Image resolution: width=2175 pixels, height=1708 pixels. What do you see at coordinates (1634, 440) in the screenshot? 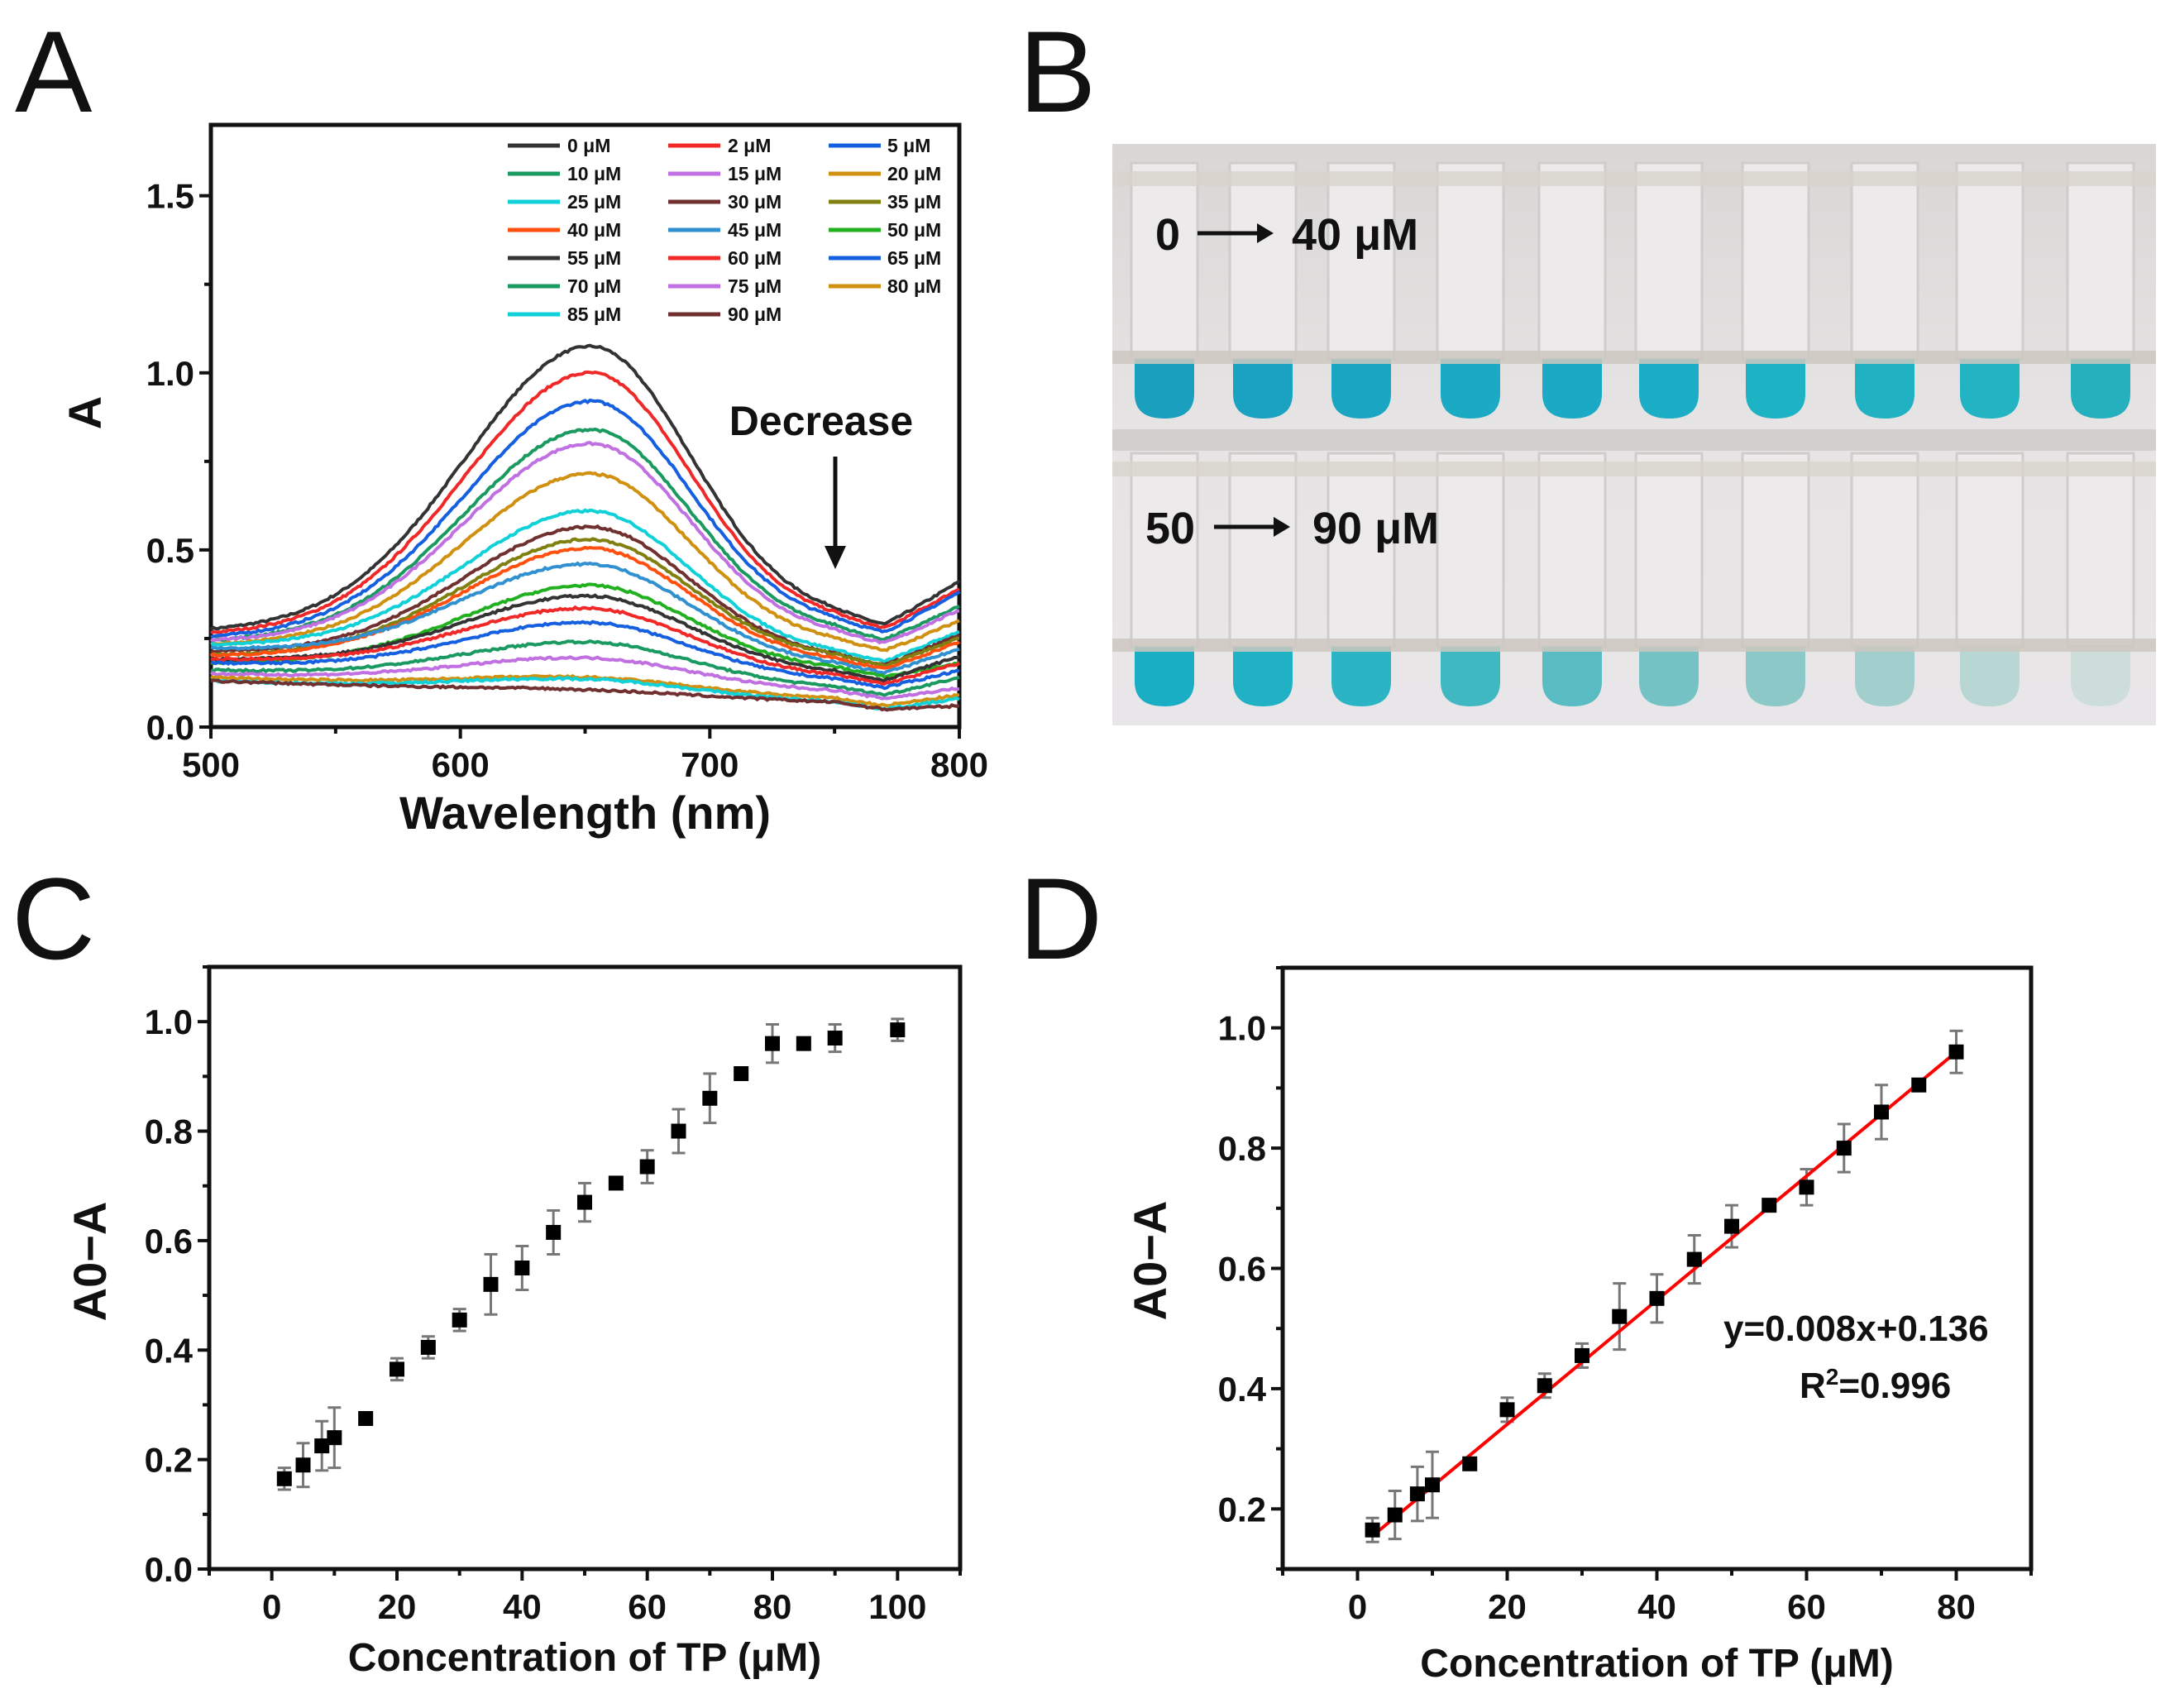
I see `rack-divider` at bounding box center [1634, 440].